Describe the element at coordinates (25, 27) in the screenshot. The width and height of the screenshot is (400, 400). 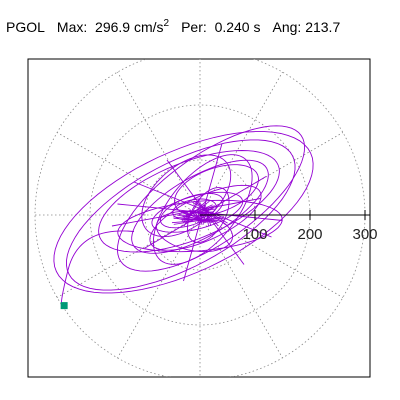
I see `station-code: PGOL` at that location.